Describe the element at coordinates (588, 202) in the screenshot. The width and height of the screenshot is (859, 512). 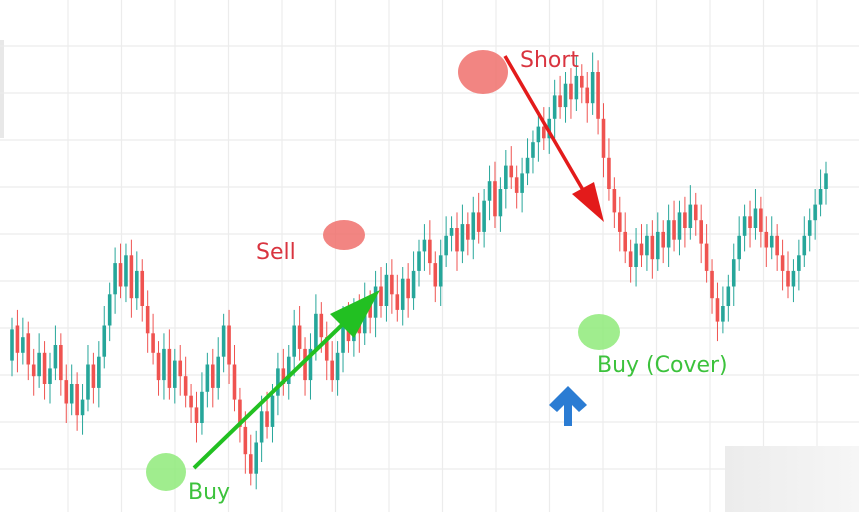
I see `red-arrow-head` at that location.